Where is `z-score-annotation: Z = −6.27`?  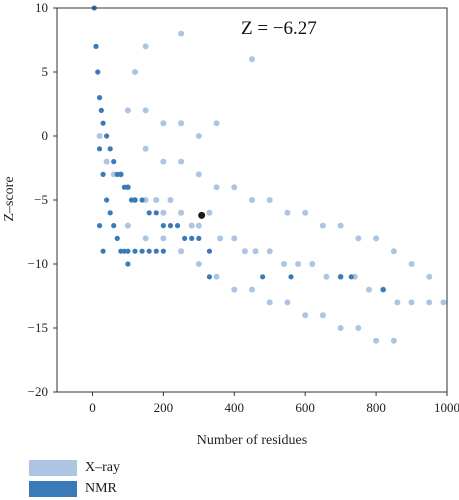 z-score-annotation: Z = −6.27 is located at coordinates (279, 28).